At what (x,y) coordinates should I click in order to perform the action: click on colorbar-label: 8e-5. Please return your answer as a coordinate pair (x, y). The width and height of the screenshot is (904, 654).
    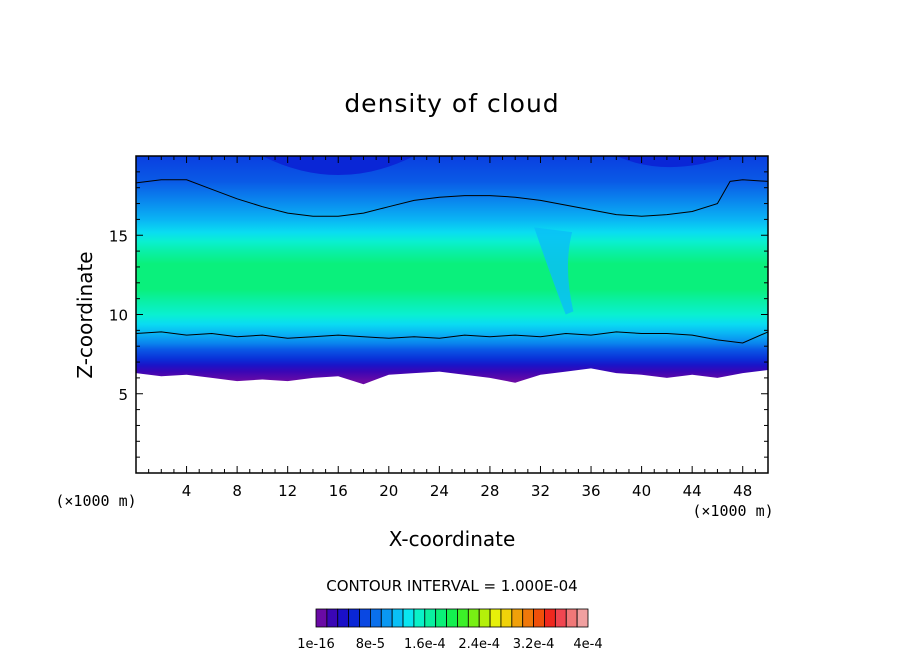
    Looking at the image, I should click on (370, 644).